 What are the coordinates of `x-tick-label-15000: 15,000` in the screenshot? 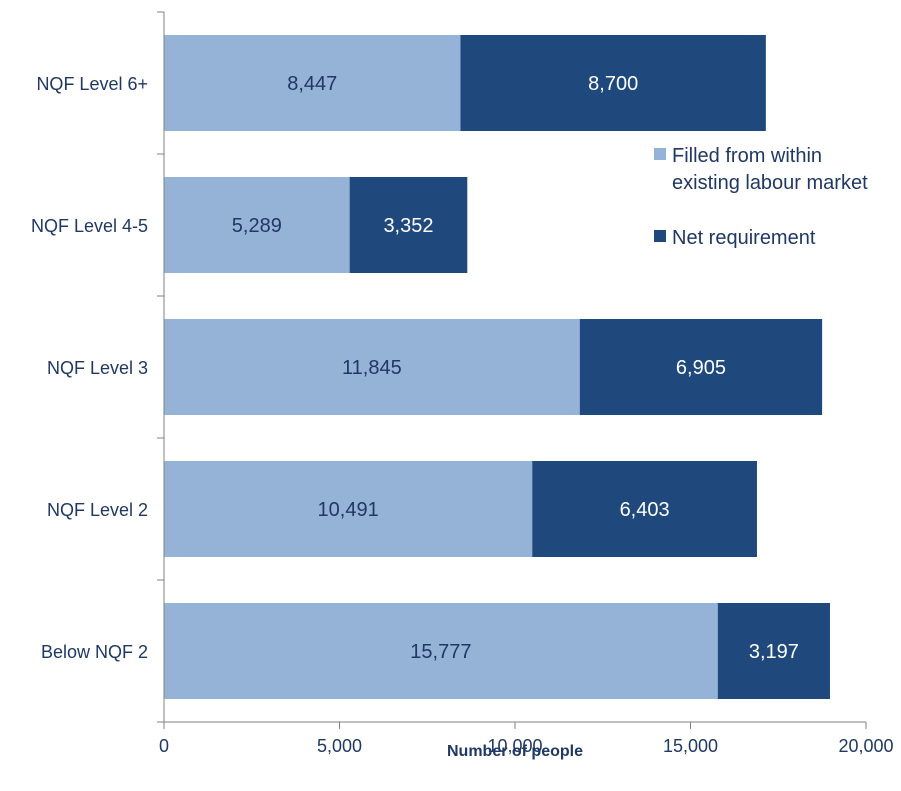 It's located at (690, 746).